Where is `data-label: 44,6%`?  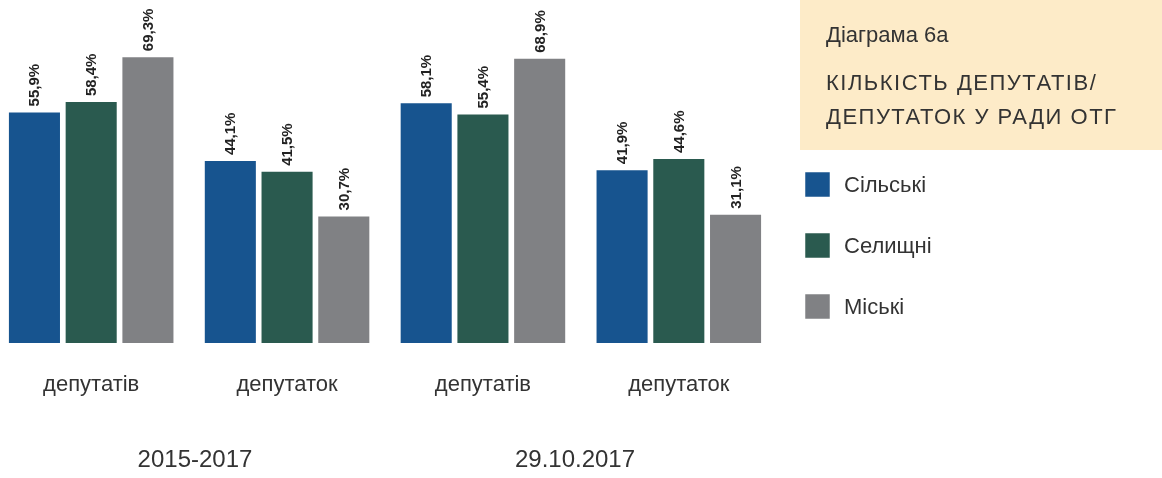 data-label: 44,6% is located at coordinates (678, 132).